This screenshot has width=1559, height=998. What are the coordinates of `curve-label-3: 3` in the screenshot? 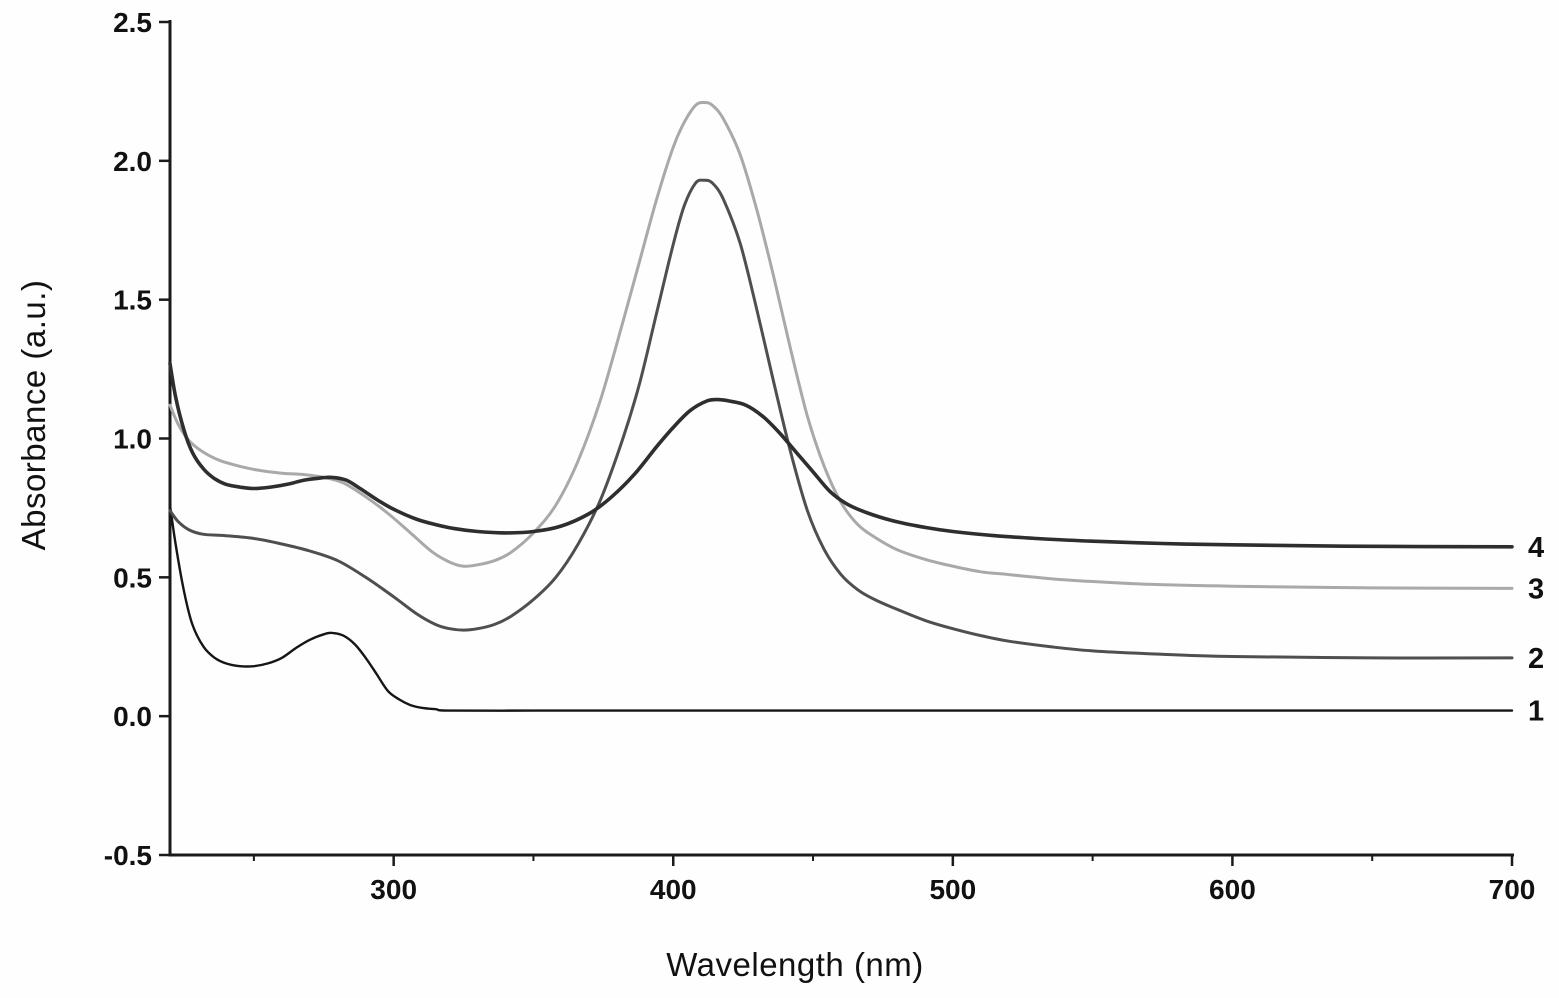 It's located at (1536, 589).